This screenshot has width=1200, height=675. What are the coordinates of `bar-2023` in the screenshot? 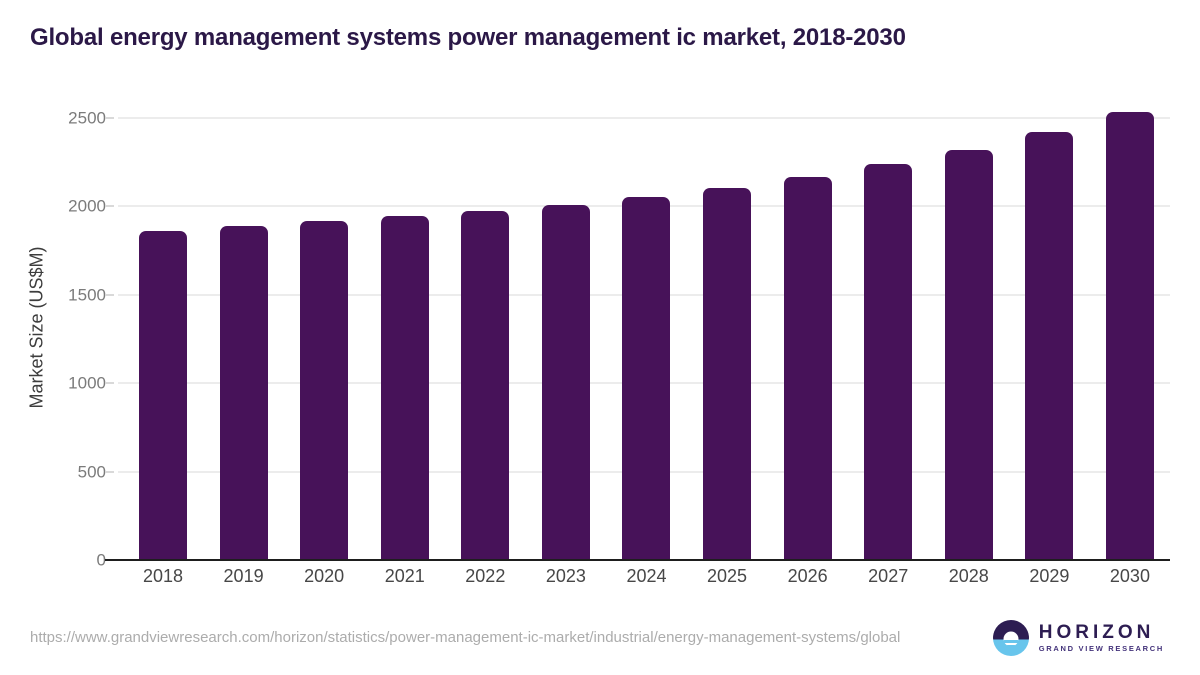 It's located at (565, 382).